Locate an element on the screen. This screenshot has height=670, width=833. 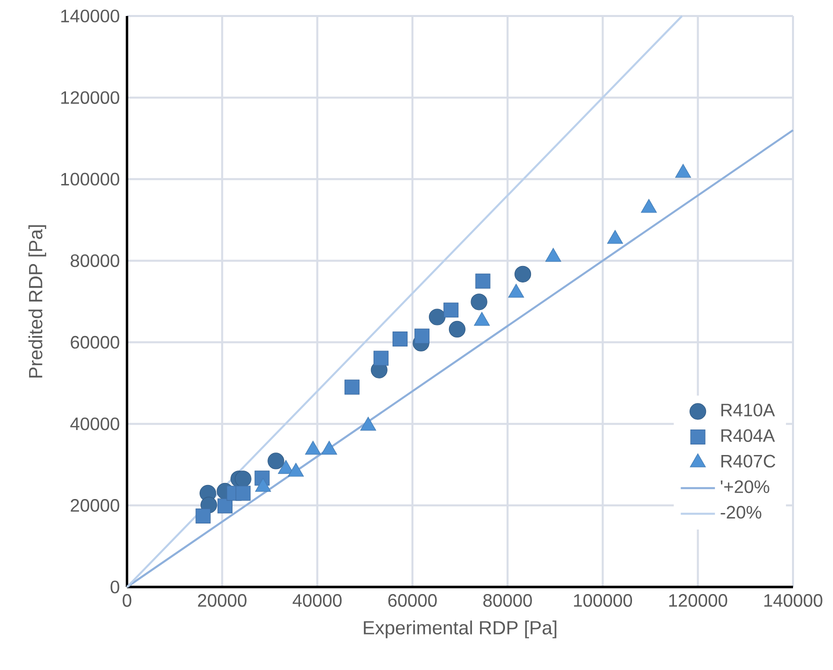
y-axis-title: Predited RDP [Pa] is located at coordinates (37, 301).